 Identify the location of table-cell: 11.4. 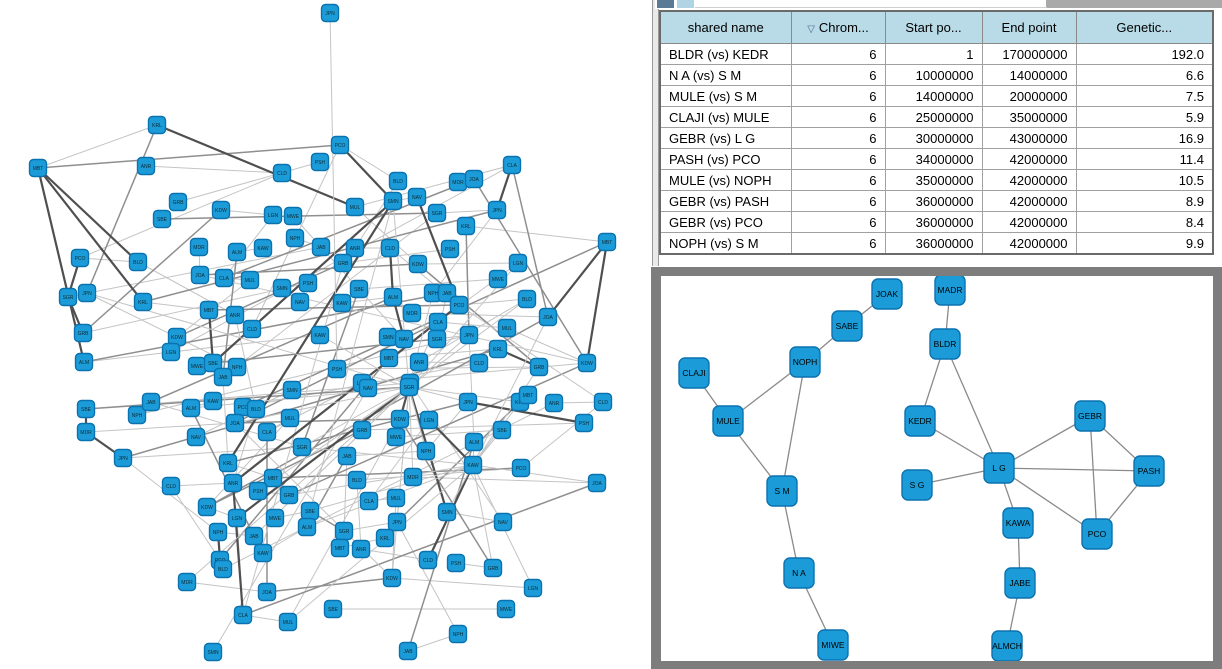
(1144, 159).